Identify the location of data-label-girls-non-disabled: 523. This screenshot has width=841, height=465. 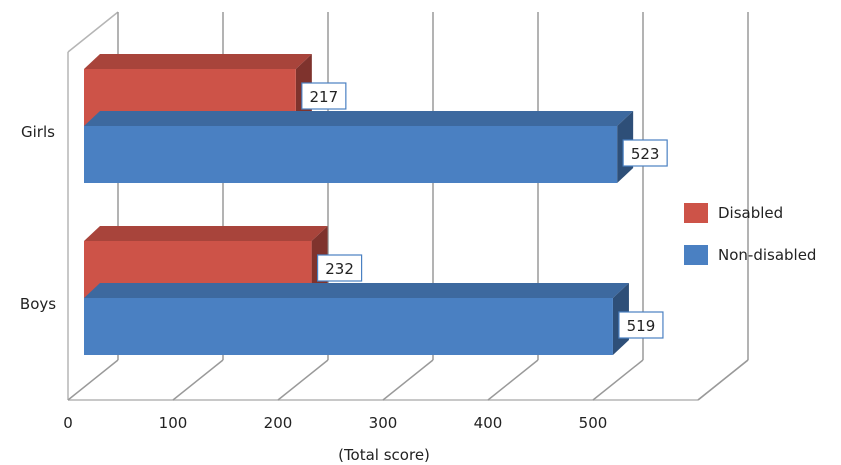
(645, 154).